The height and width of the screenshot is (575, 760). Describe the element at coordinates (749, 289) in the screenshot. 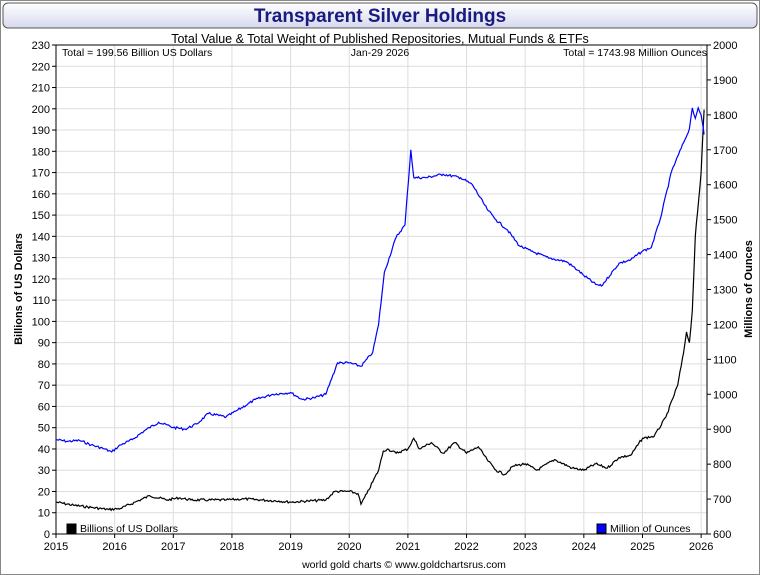

I see `y-right-axis-label: Millions of Ounces` at that location.